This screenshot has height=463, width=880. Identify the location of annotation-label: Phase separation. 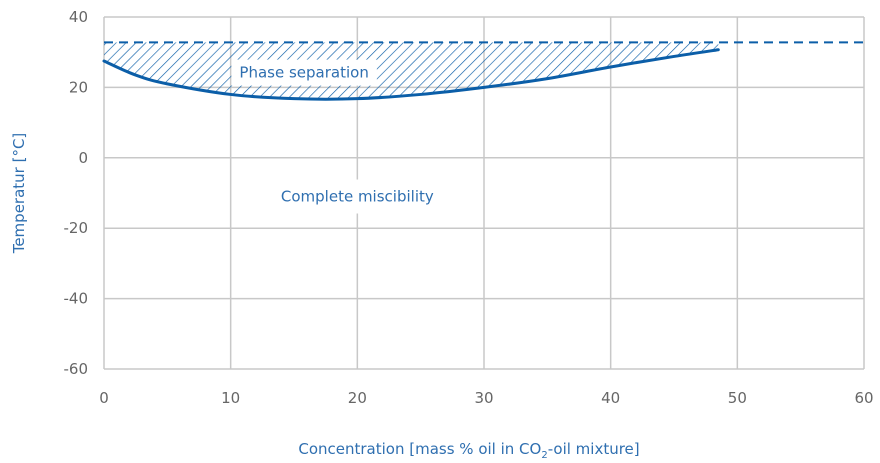
(303, 73).